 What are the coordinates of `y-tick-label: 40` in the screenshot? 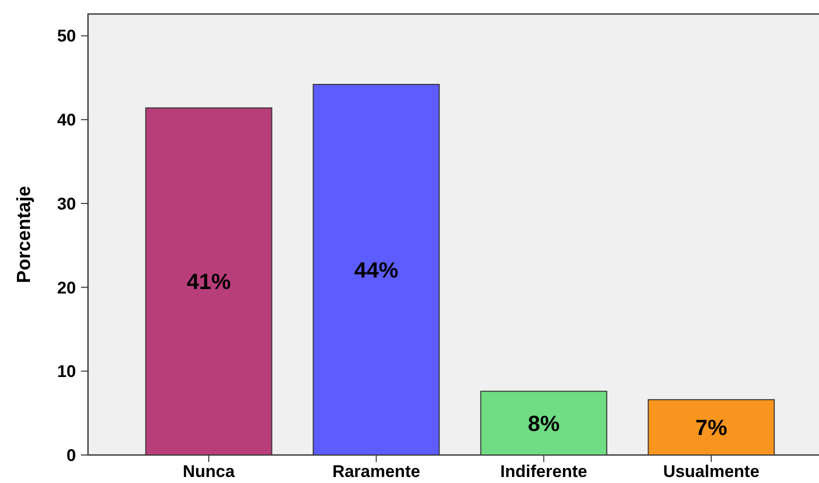 It's located at (66, 120).